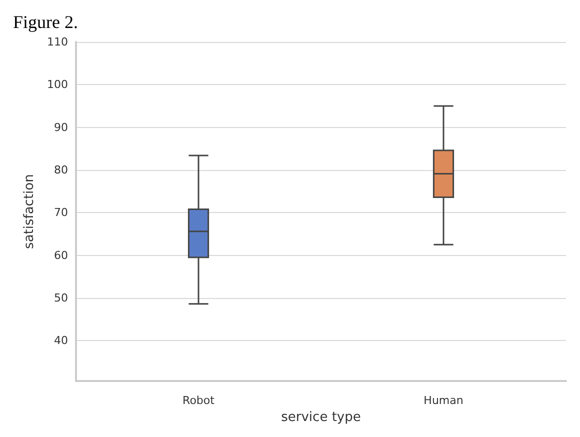  I want to click on x-tick-label: Human, so click(444, 401).